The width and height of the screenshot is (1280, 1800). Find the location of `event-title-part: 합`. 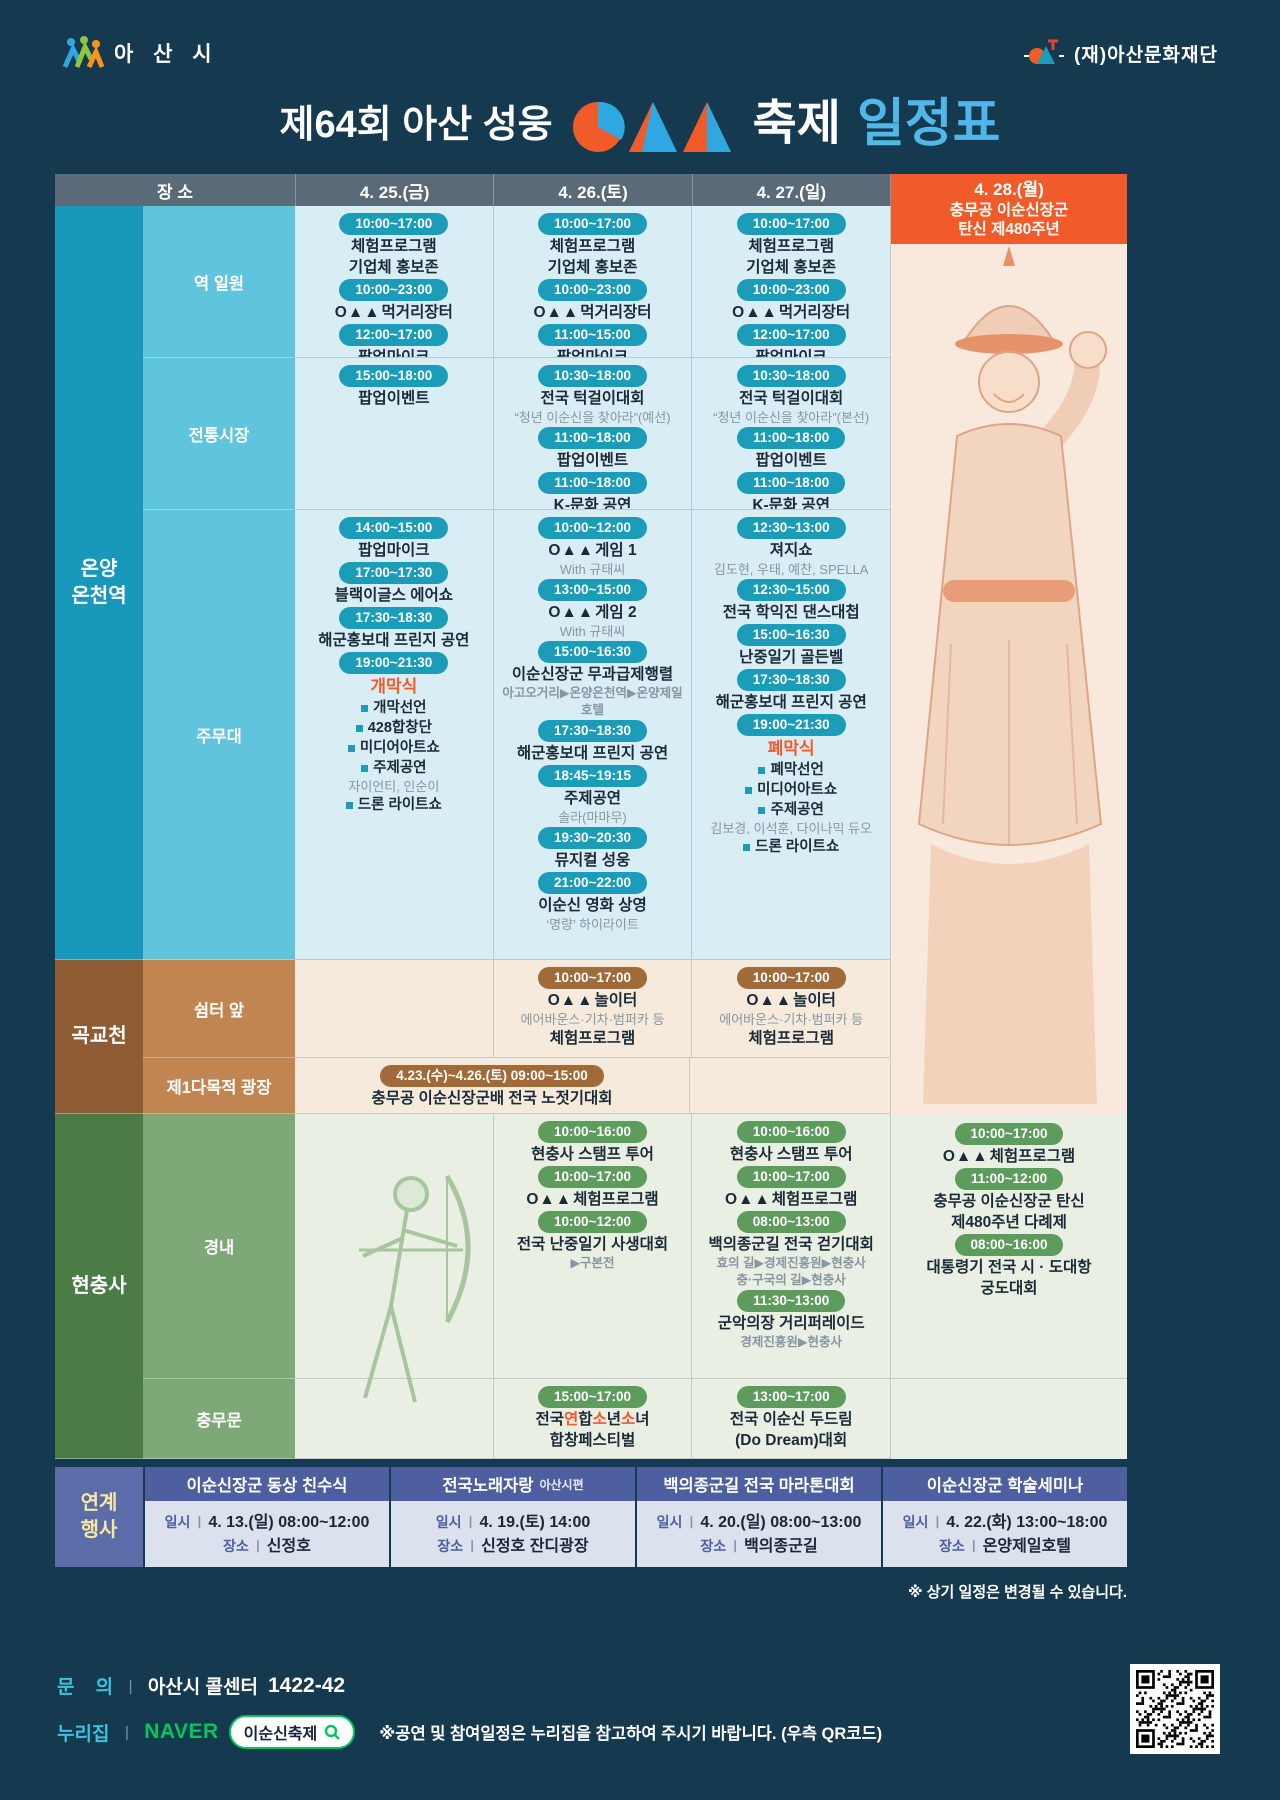

event-title-part: 합 is located at coordinates (585, 1419).